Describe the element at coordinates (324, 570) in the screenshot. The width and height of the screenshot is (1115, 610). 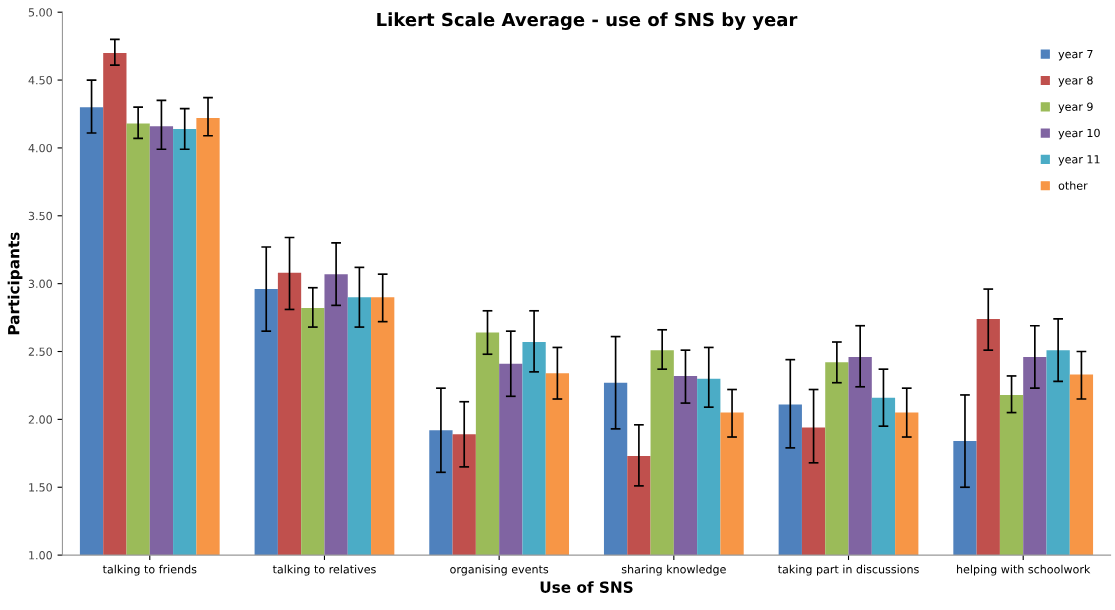
I see `x-tick-label: talking to relatives` at that location.